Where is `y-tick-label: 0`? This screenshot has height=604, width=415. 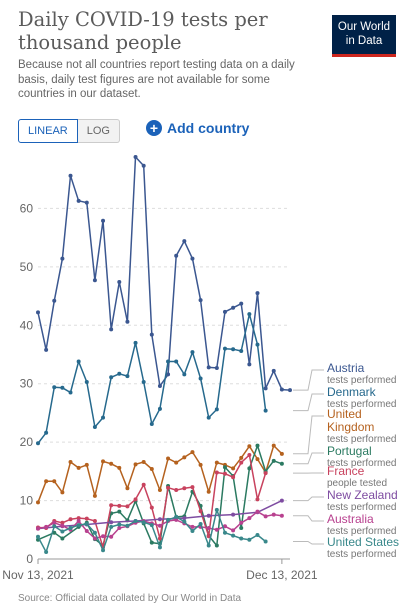
y-tick-label: 0 is located at coordinates (29, 559).